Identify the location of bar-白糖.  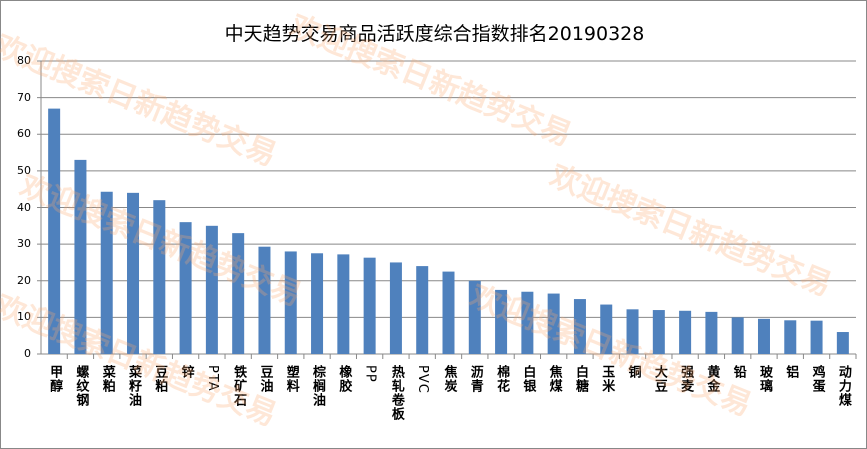
(579, 326).